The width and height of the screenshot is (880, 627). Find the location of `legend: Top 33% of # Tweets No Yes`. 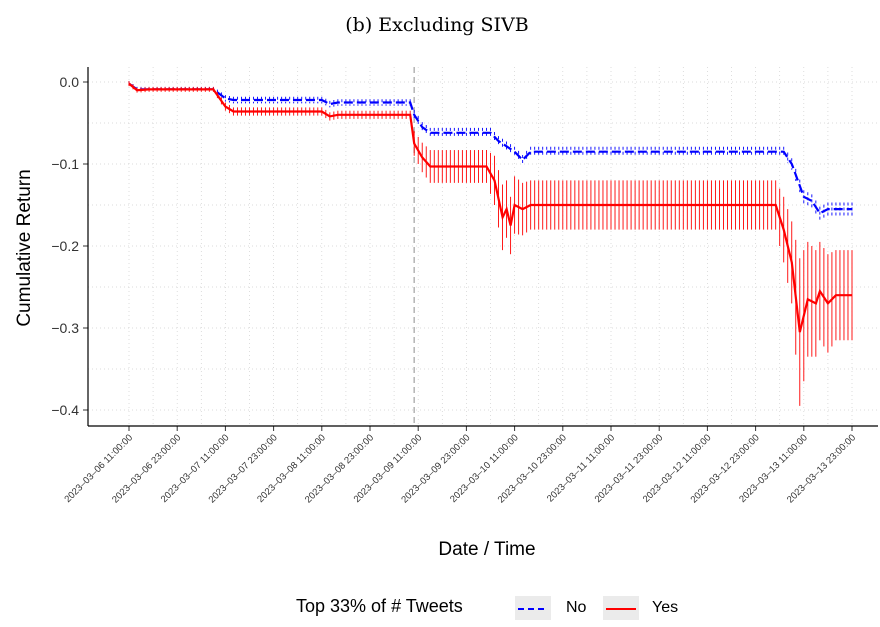

legend: Top 33% of # Tweets No Yes is located at coordinates (487, 608).